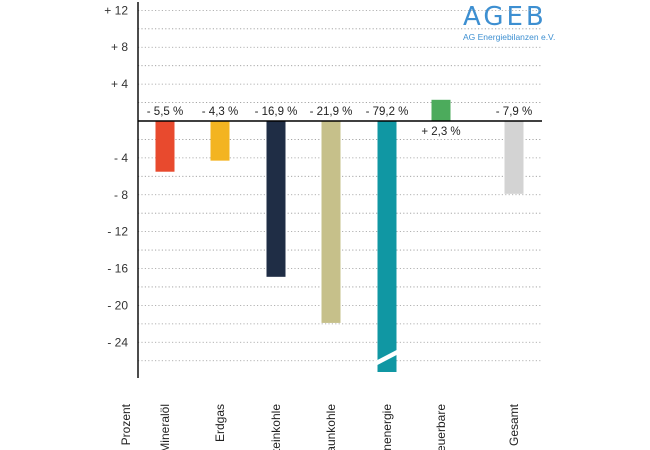 This screenshot has height=450, width=650. Describe the element at coordinates (441, 110) in the screenshot. I see `bar-erneuerbare` at that location.